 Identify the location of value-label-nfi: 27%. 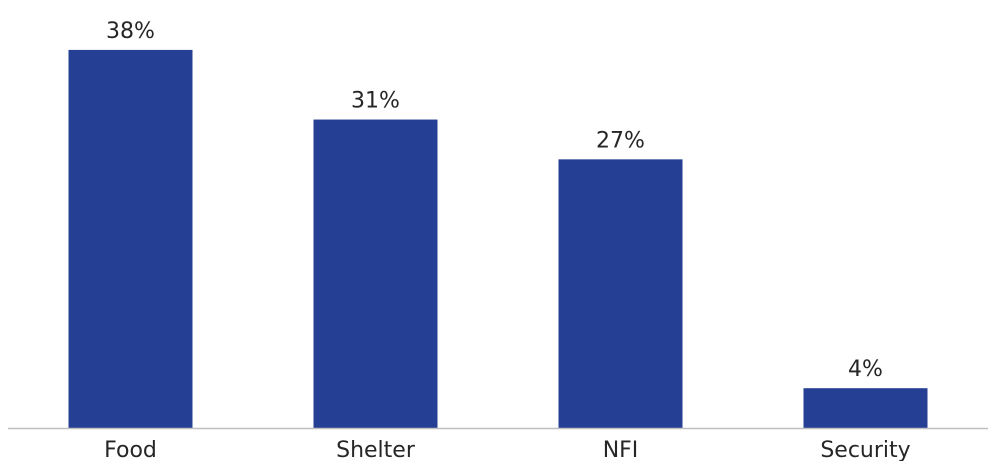
(620, 140).